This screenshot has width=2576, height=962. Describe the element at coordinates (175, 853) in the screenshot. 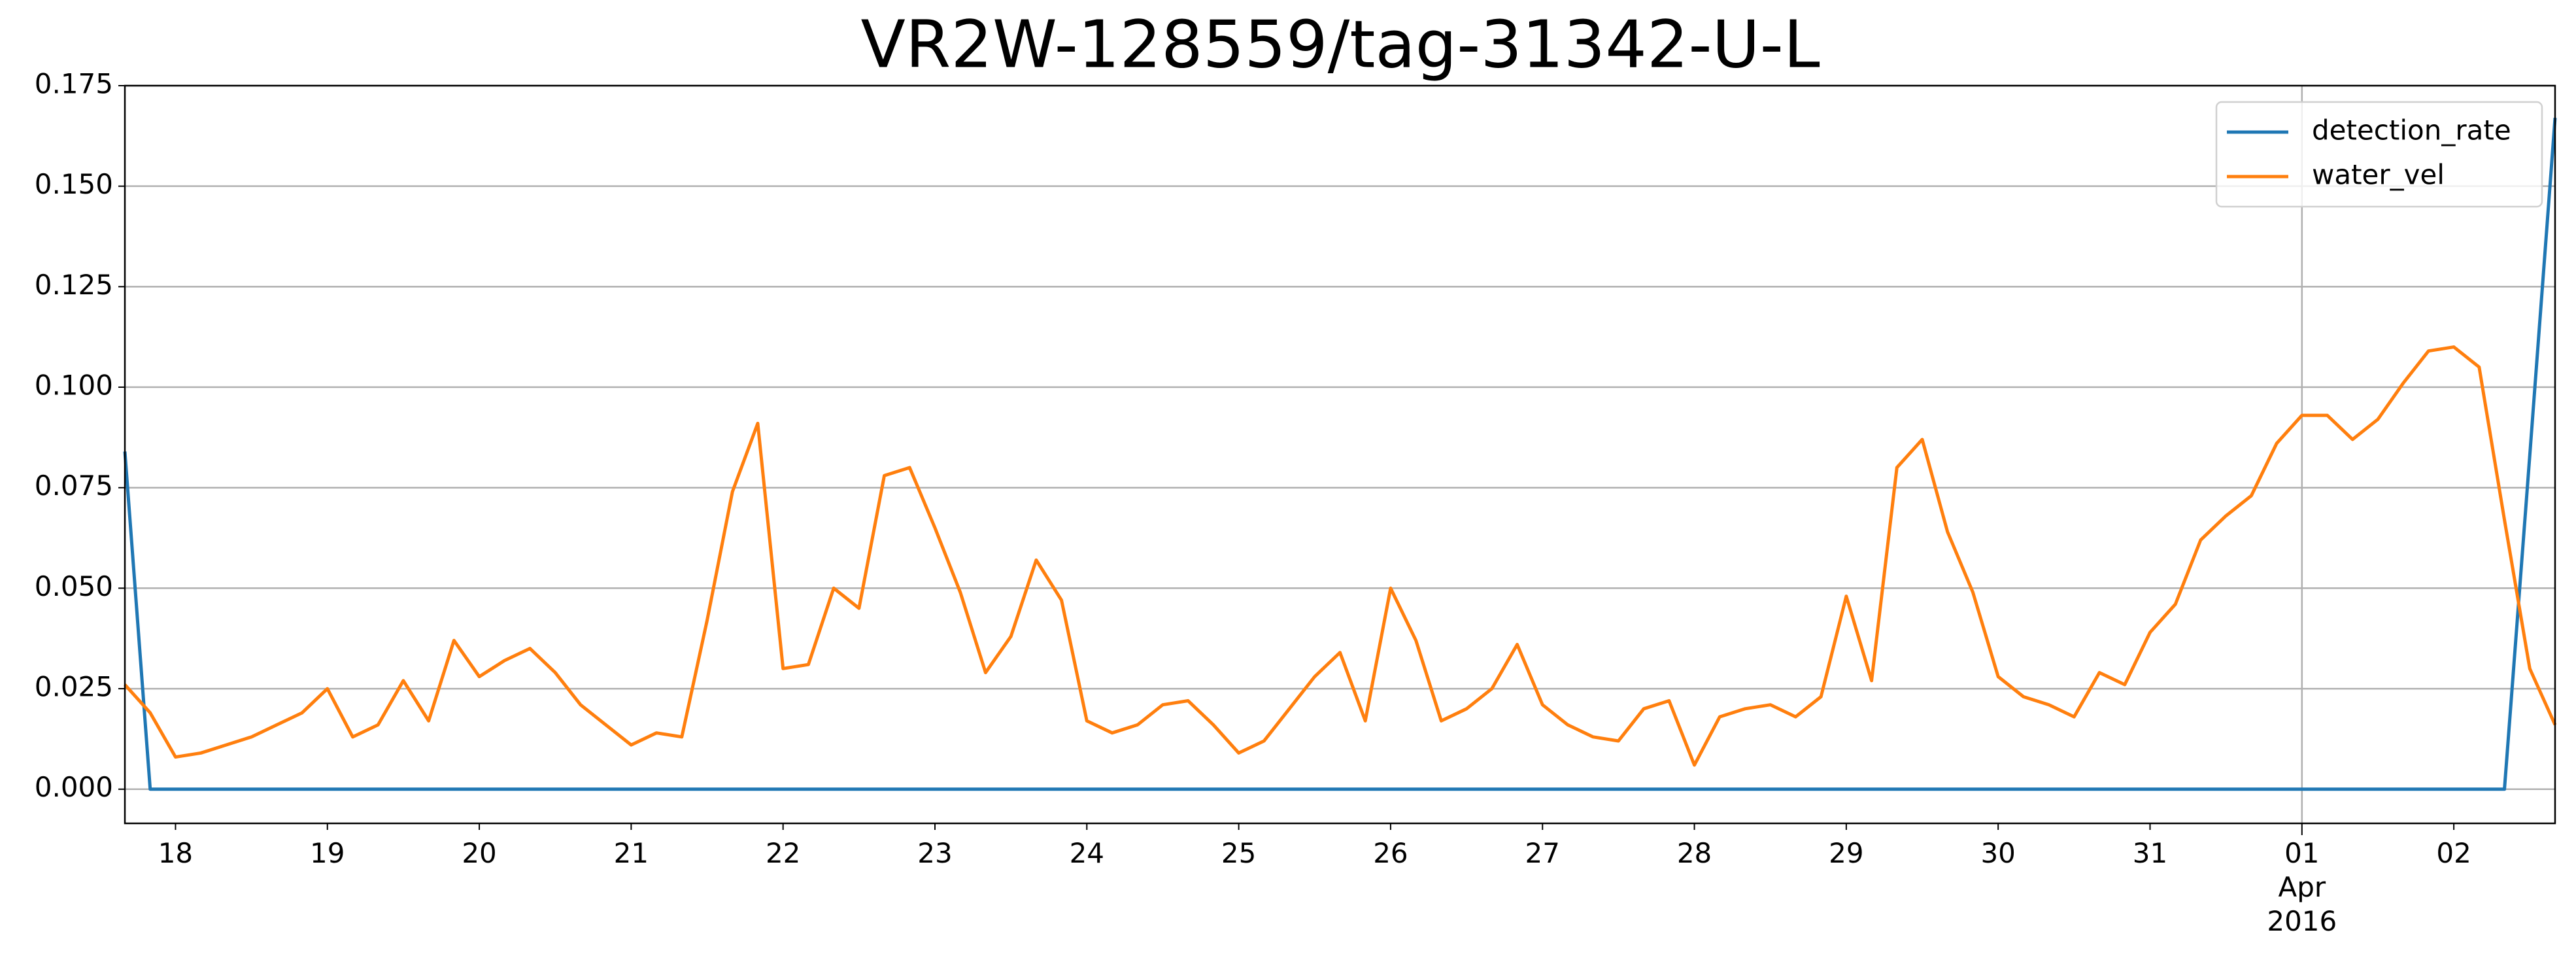

I see `x-tick-label: 18` at that location.